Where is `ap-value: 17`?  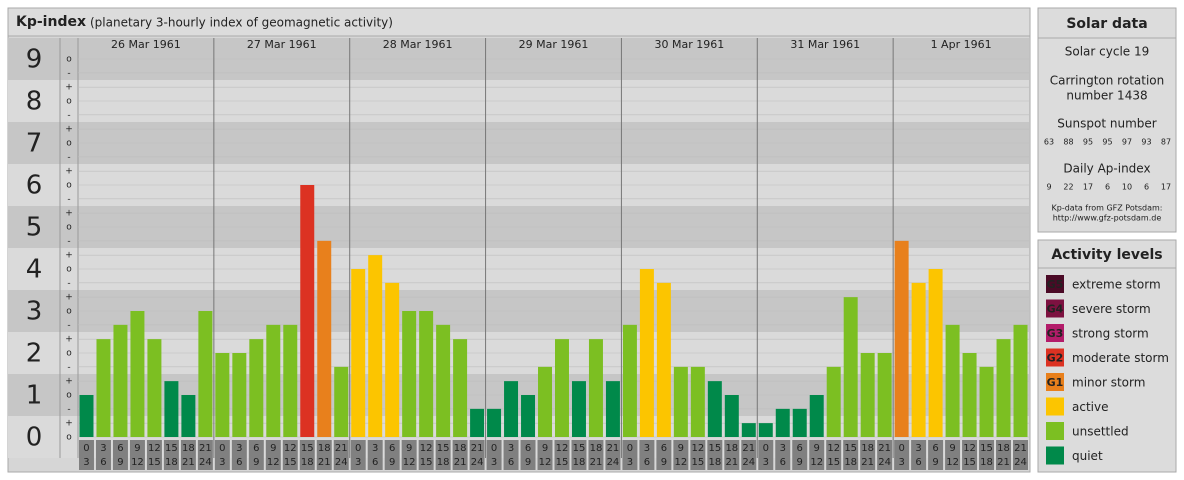
ap-value: 17 is located at coordinates (1088, 187).